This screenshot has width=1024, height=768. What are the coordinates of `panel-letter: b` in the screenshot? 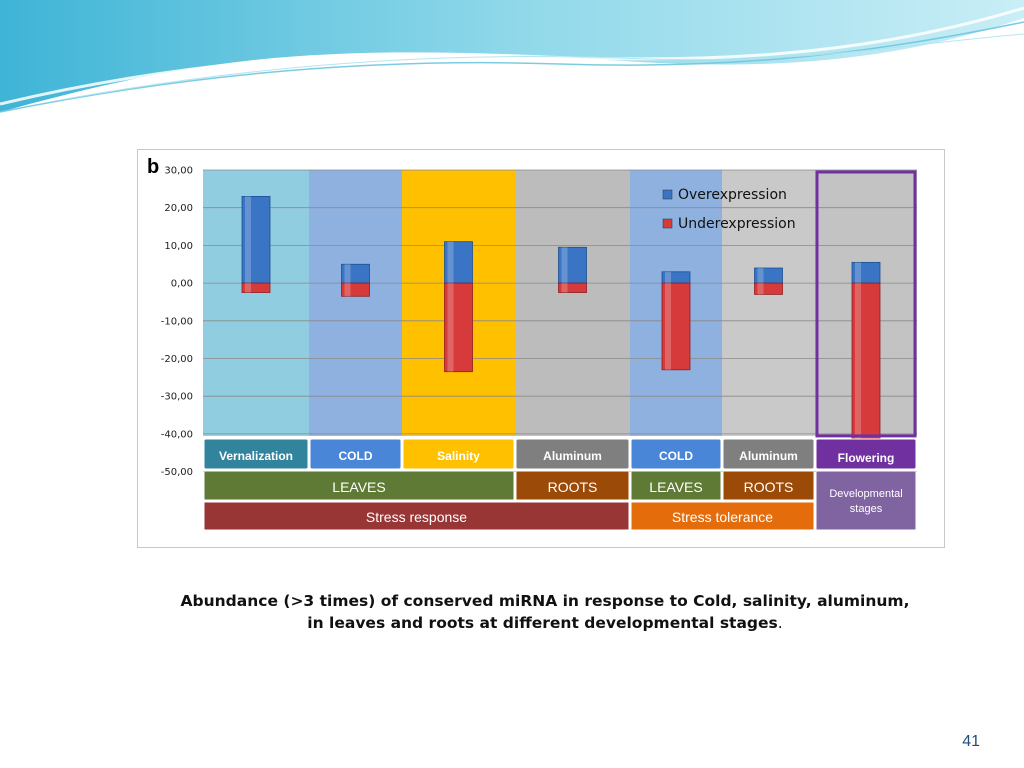 It's located at (153, 167).